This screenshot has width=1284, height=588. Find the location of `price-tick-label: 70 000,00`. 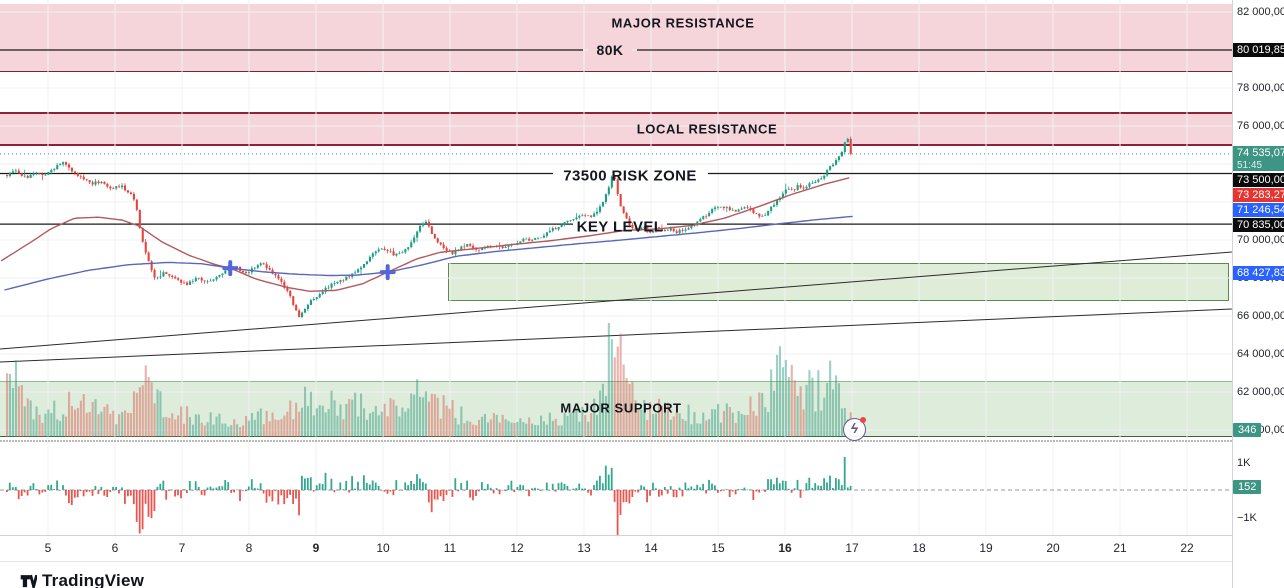

price-tick-label: 70 000,00 is located at coordinates (1260, 240).